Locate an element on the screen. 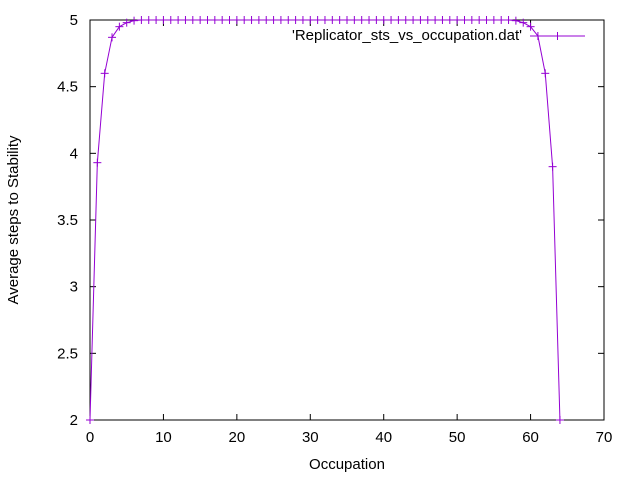  y-tick-label: 3 is located at coordinates (74, 287).